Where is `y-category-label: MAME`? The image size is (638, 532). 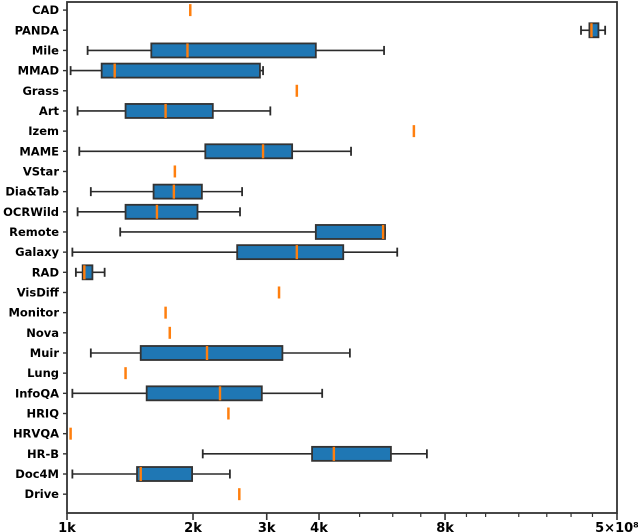 y-category-label: MAME is located at coordinates (39, 151).